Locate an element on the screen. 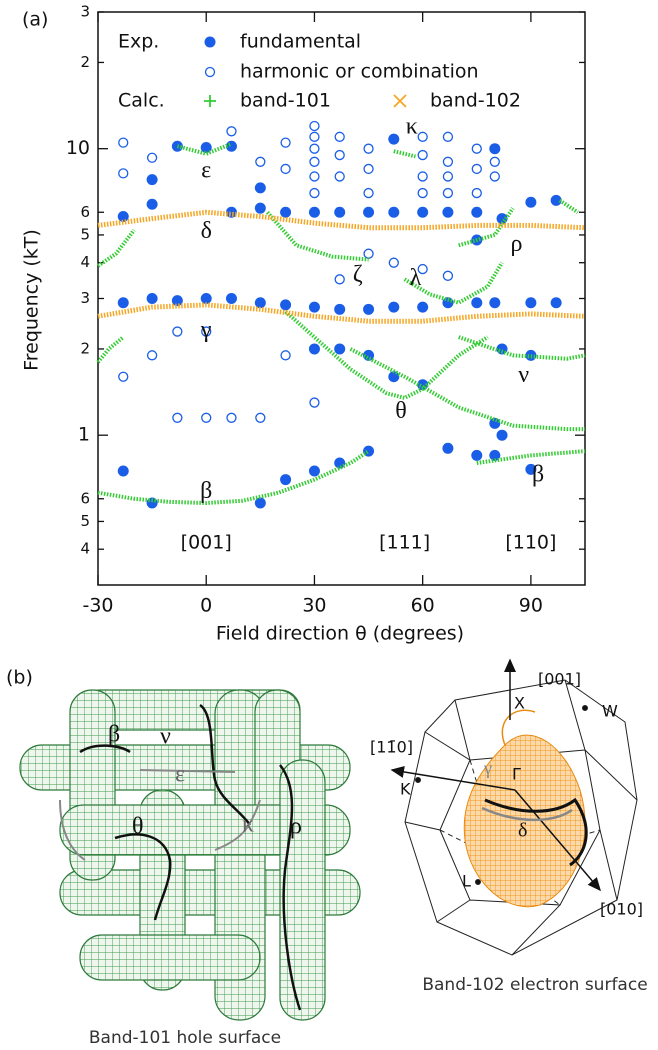 This screenshot has height=1050, width=658. bz-label: δ is located at coordinates (522, 831).